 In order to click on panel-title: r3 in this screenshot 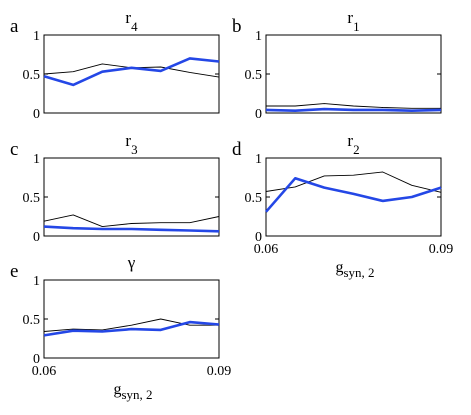, I will do `click(131, 144)`.